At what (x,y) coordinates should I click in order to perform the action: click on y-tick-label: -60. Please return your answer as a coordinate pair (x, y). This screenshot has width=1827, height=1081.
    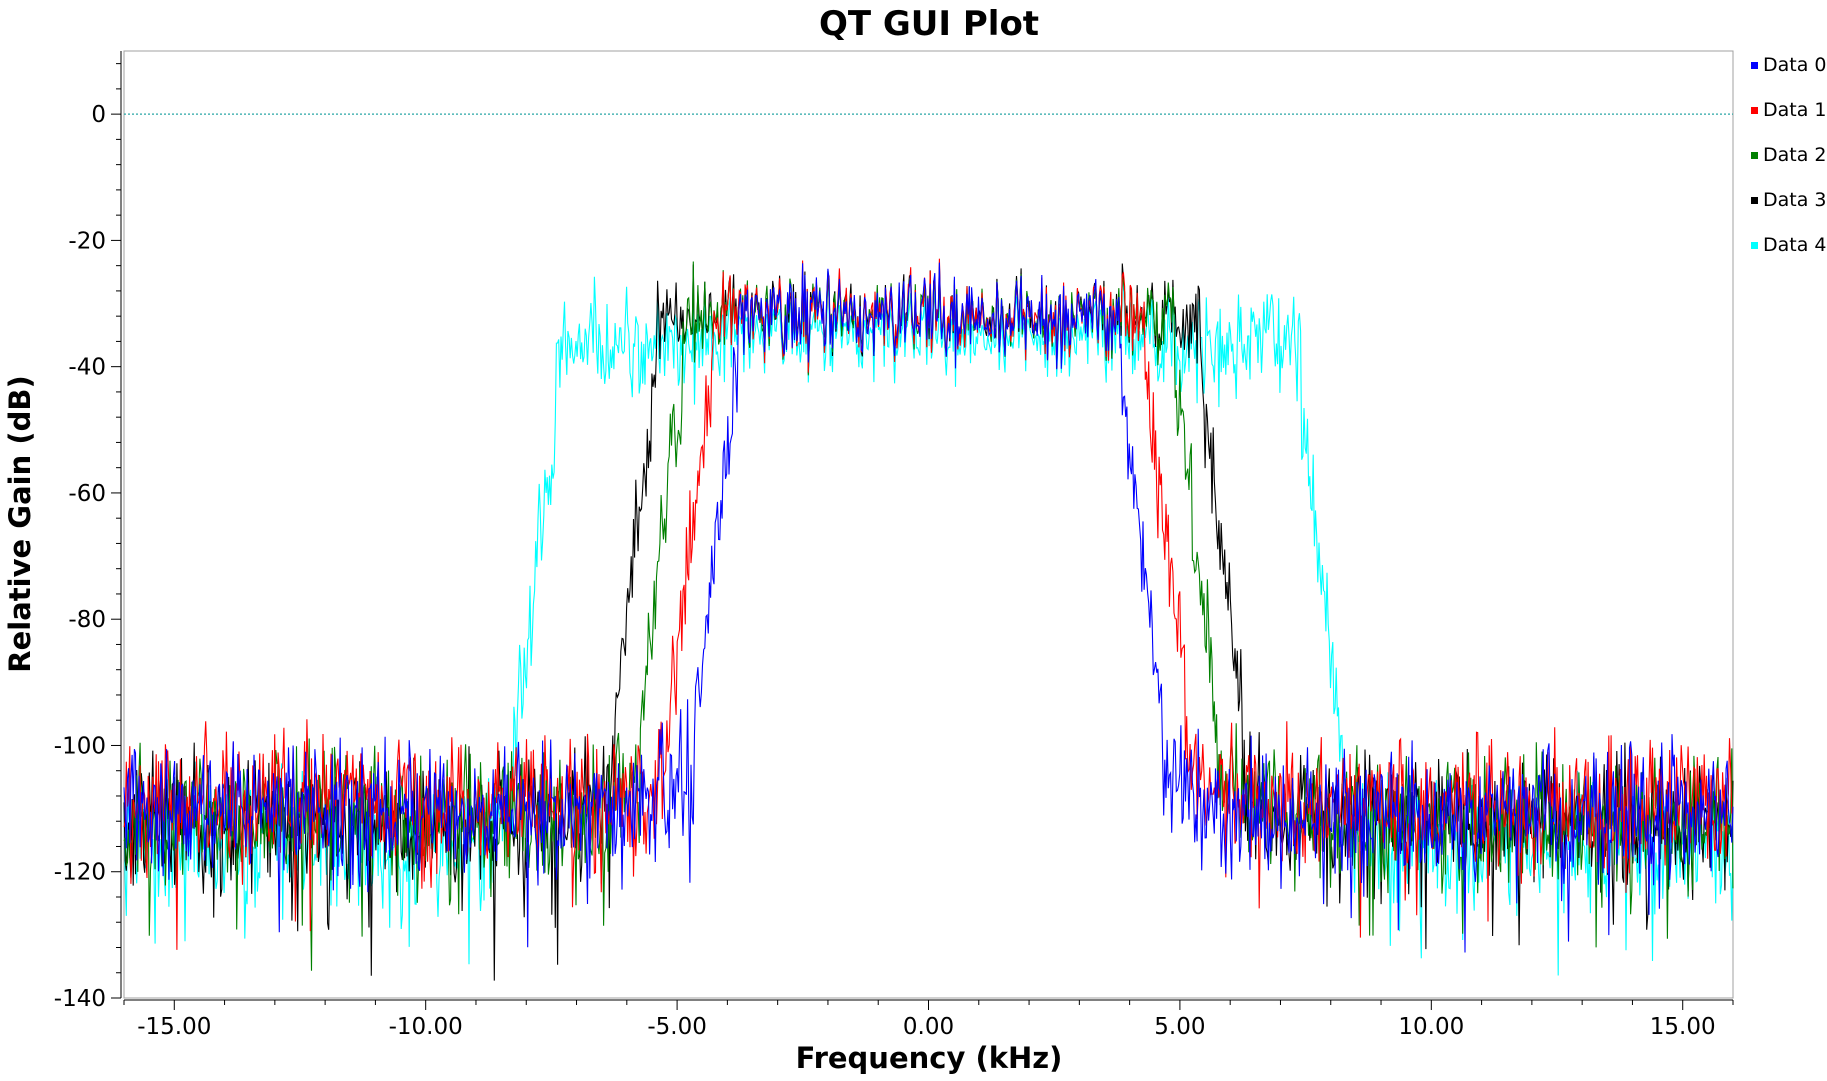
    Looking at the image, I should click on (87, 494).